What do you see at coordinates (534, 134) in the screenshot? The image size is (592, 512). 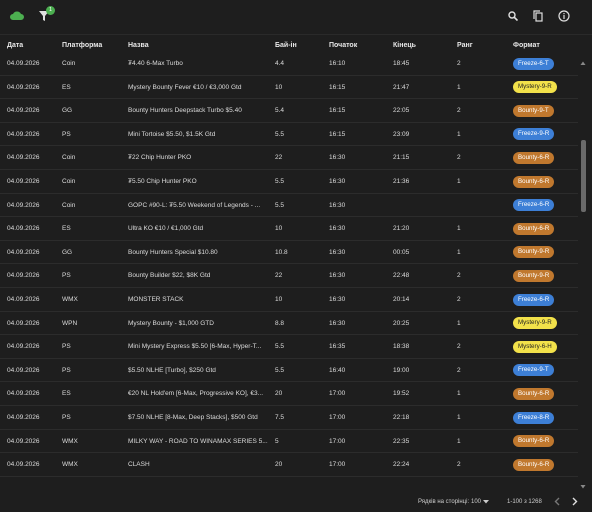 I see `format-chip: Freeze-9-R` at bounding box center [534, 134].